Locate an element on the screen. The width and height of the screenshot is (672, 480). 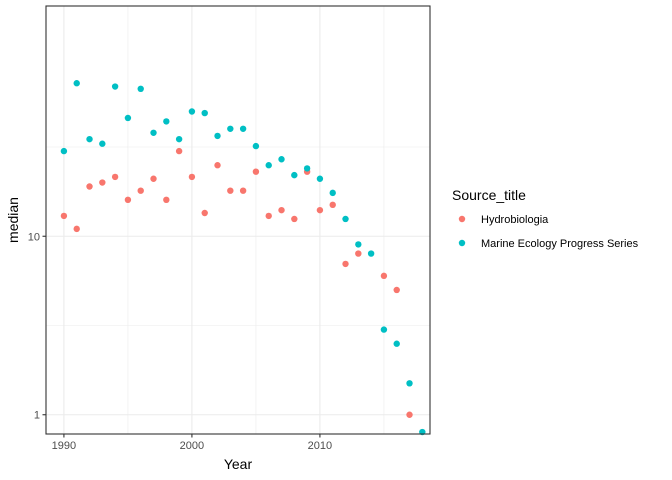
x-tick-label: 2010 is located at coordinates (320, 446).